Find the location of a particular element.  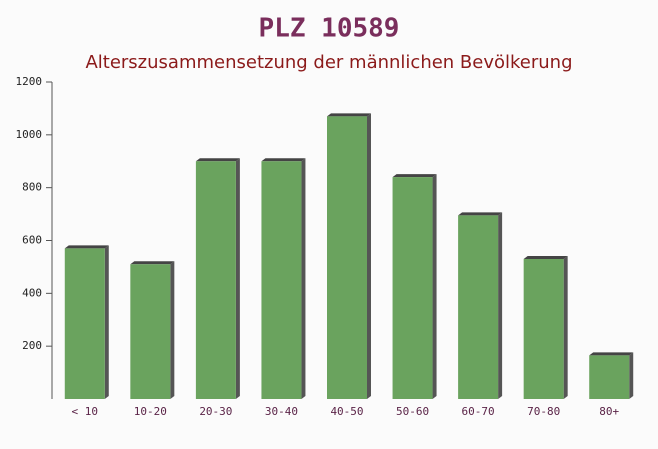

x-tick-label: 10-20 is located at coordinates (150, 411).